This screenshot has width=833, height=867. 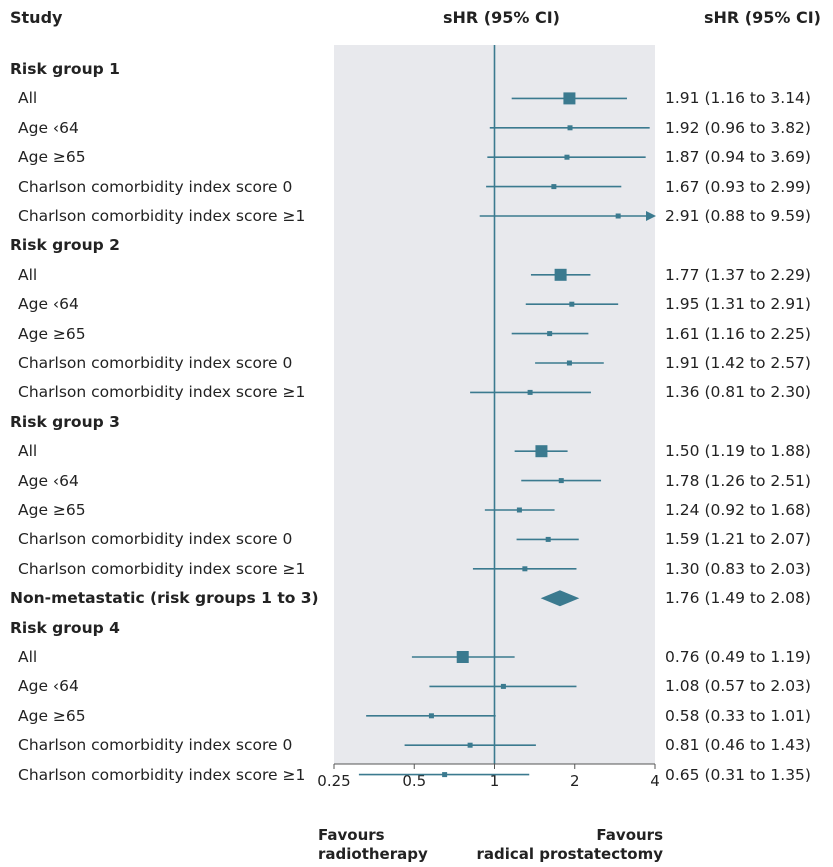 I want to click on x-tick-label: 4, so click(x=655, y=781).